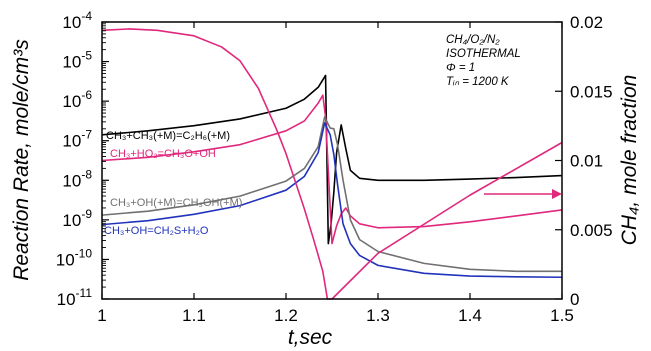  I want to click on series-label-ch3-oh-ch2s: CH₃+OH=CH₂S+H₂O, so click(156, 231).